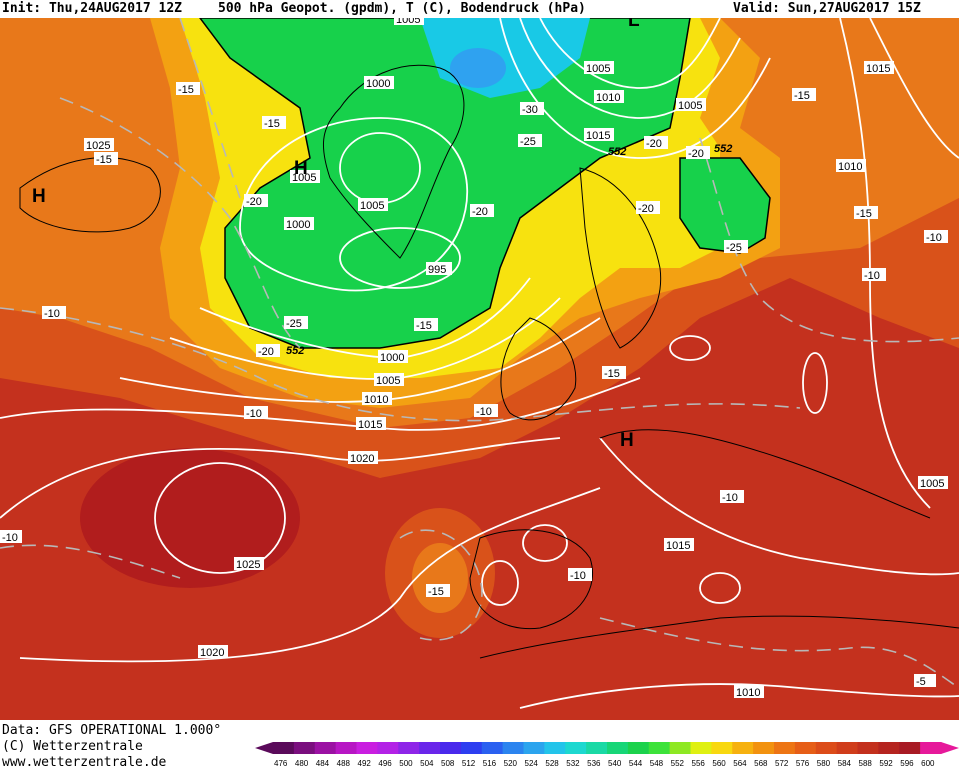 The width and height of the screenshot is (959, 770). Describe the element at coordinates (538, 369) in the screenshot. I see `coast-britain` at that location.